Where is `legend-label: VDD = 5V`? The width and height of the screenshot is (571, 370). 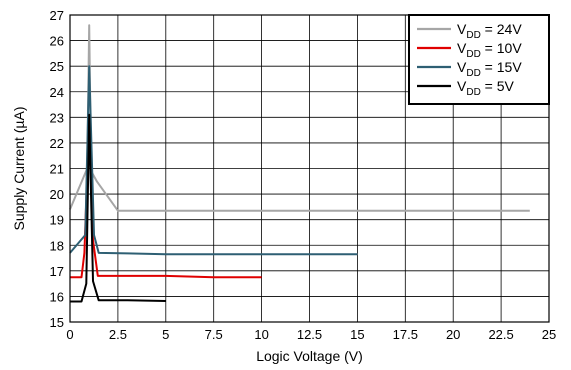 legend-label: VDD = 5V is located at coordinates (486, 88).